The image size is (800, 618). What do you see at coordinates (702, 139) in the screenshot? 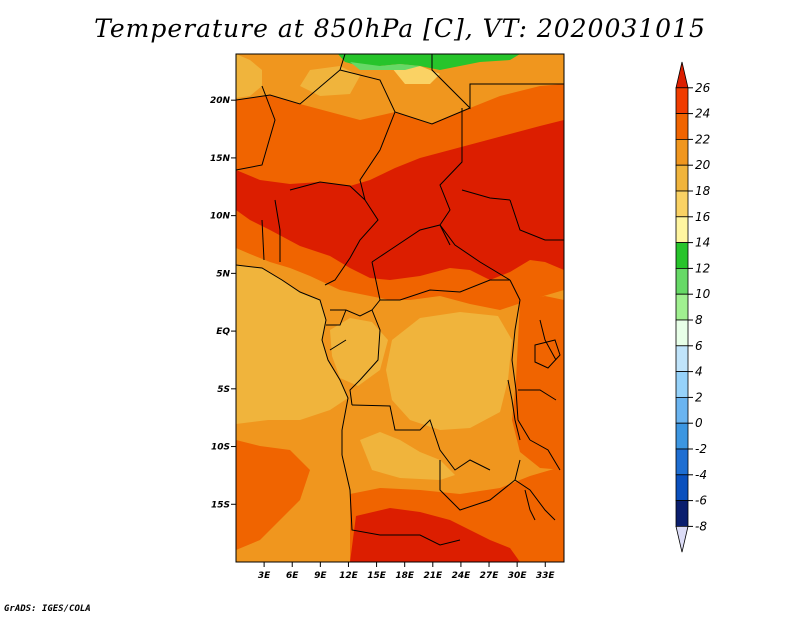
I see `colorbar-label: 22` at bounding box center [702, 139].